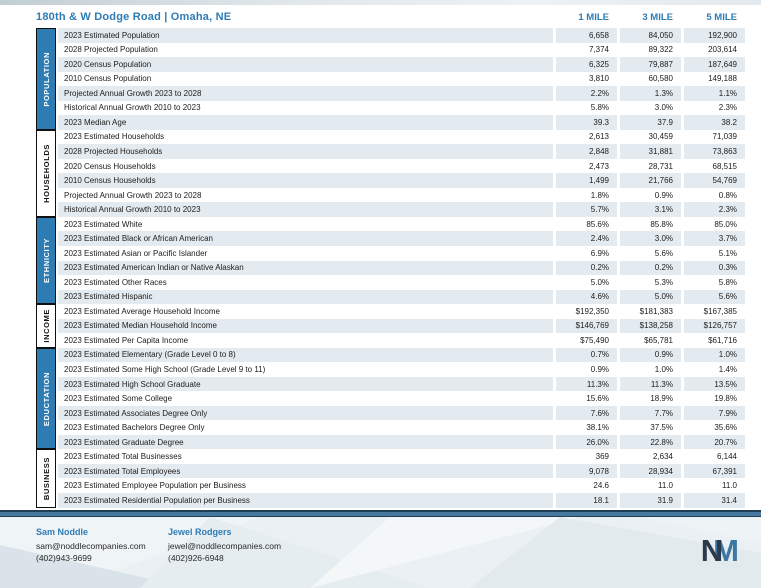  What do you see at coordinates (714, 64) in the screenshot?
I see `row-value-5mile: 187,649` at bounding box center [714, 64].